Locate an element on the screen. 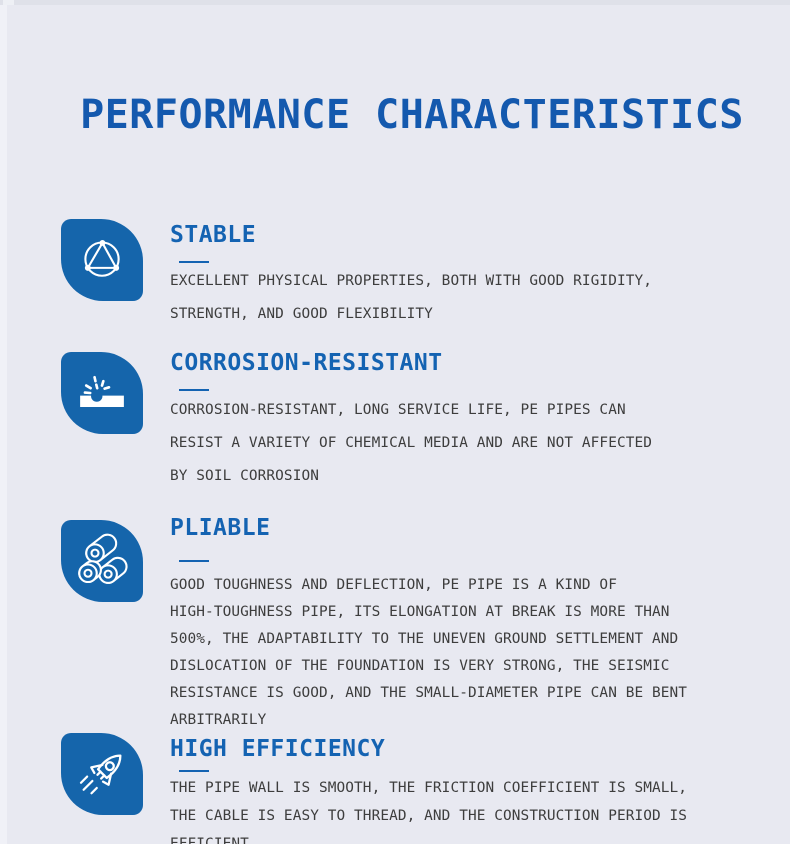 Image resolution: width=790 pixels, height=844 pixels. window-edge-top is located at coordinates (395, 2).